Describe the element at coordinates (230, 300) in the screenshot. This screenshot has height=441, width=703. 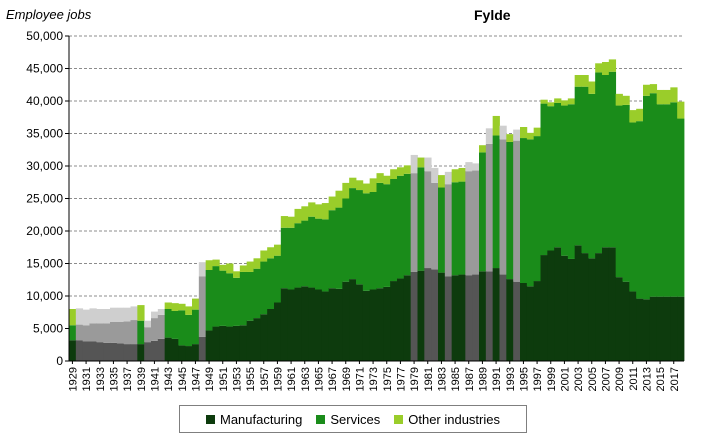
I see `bar-segment-services-1952` at that location.